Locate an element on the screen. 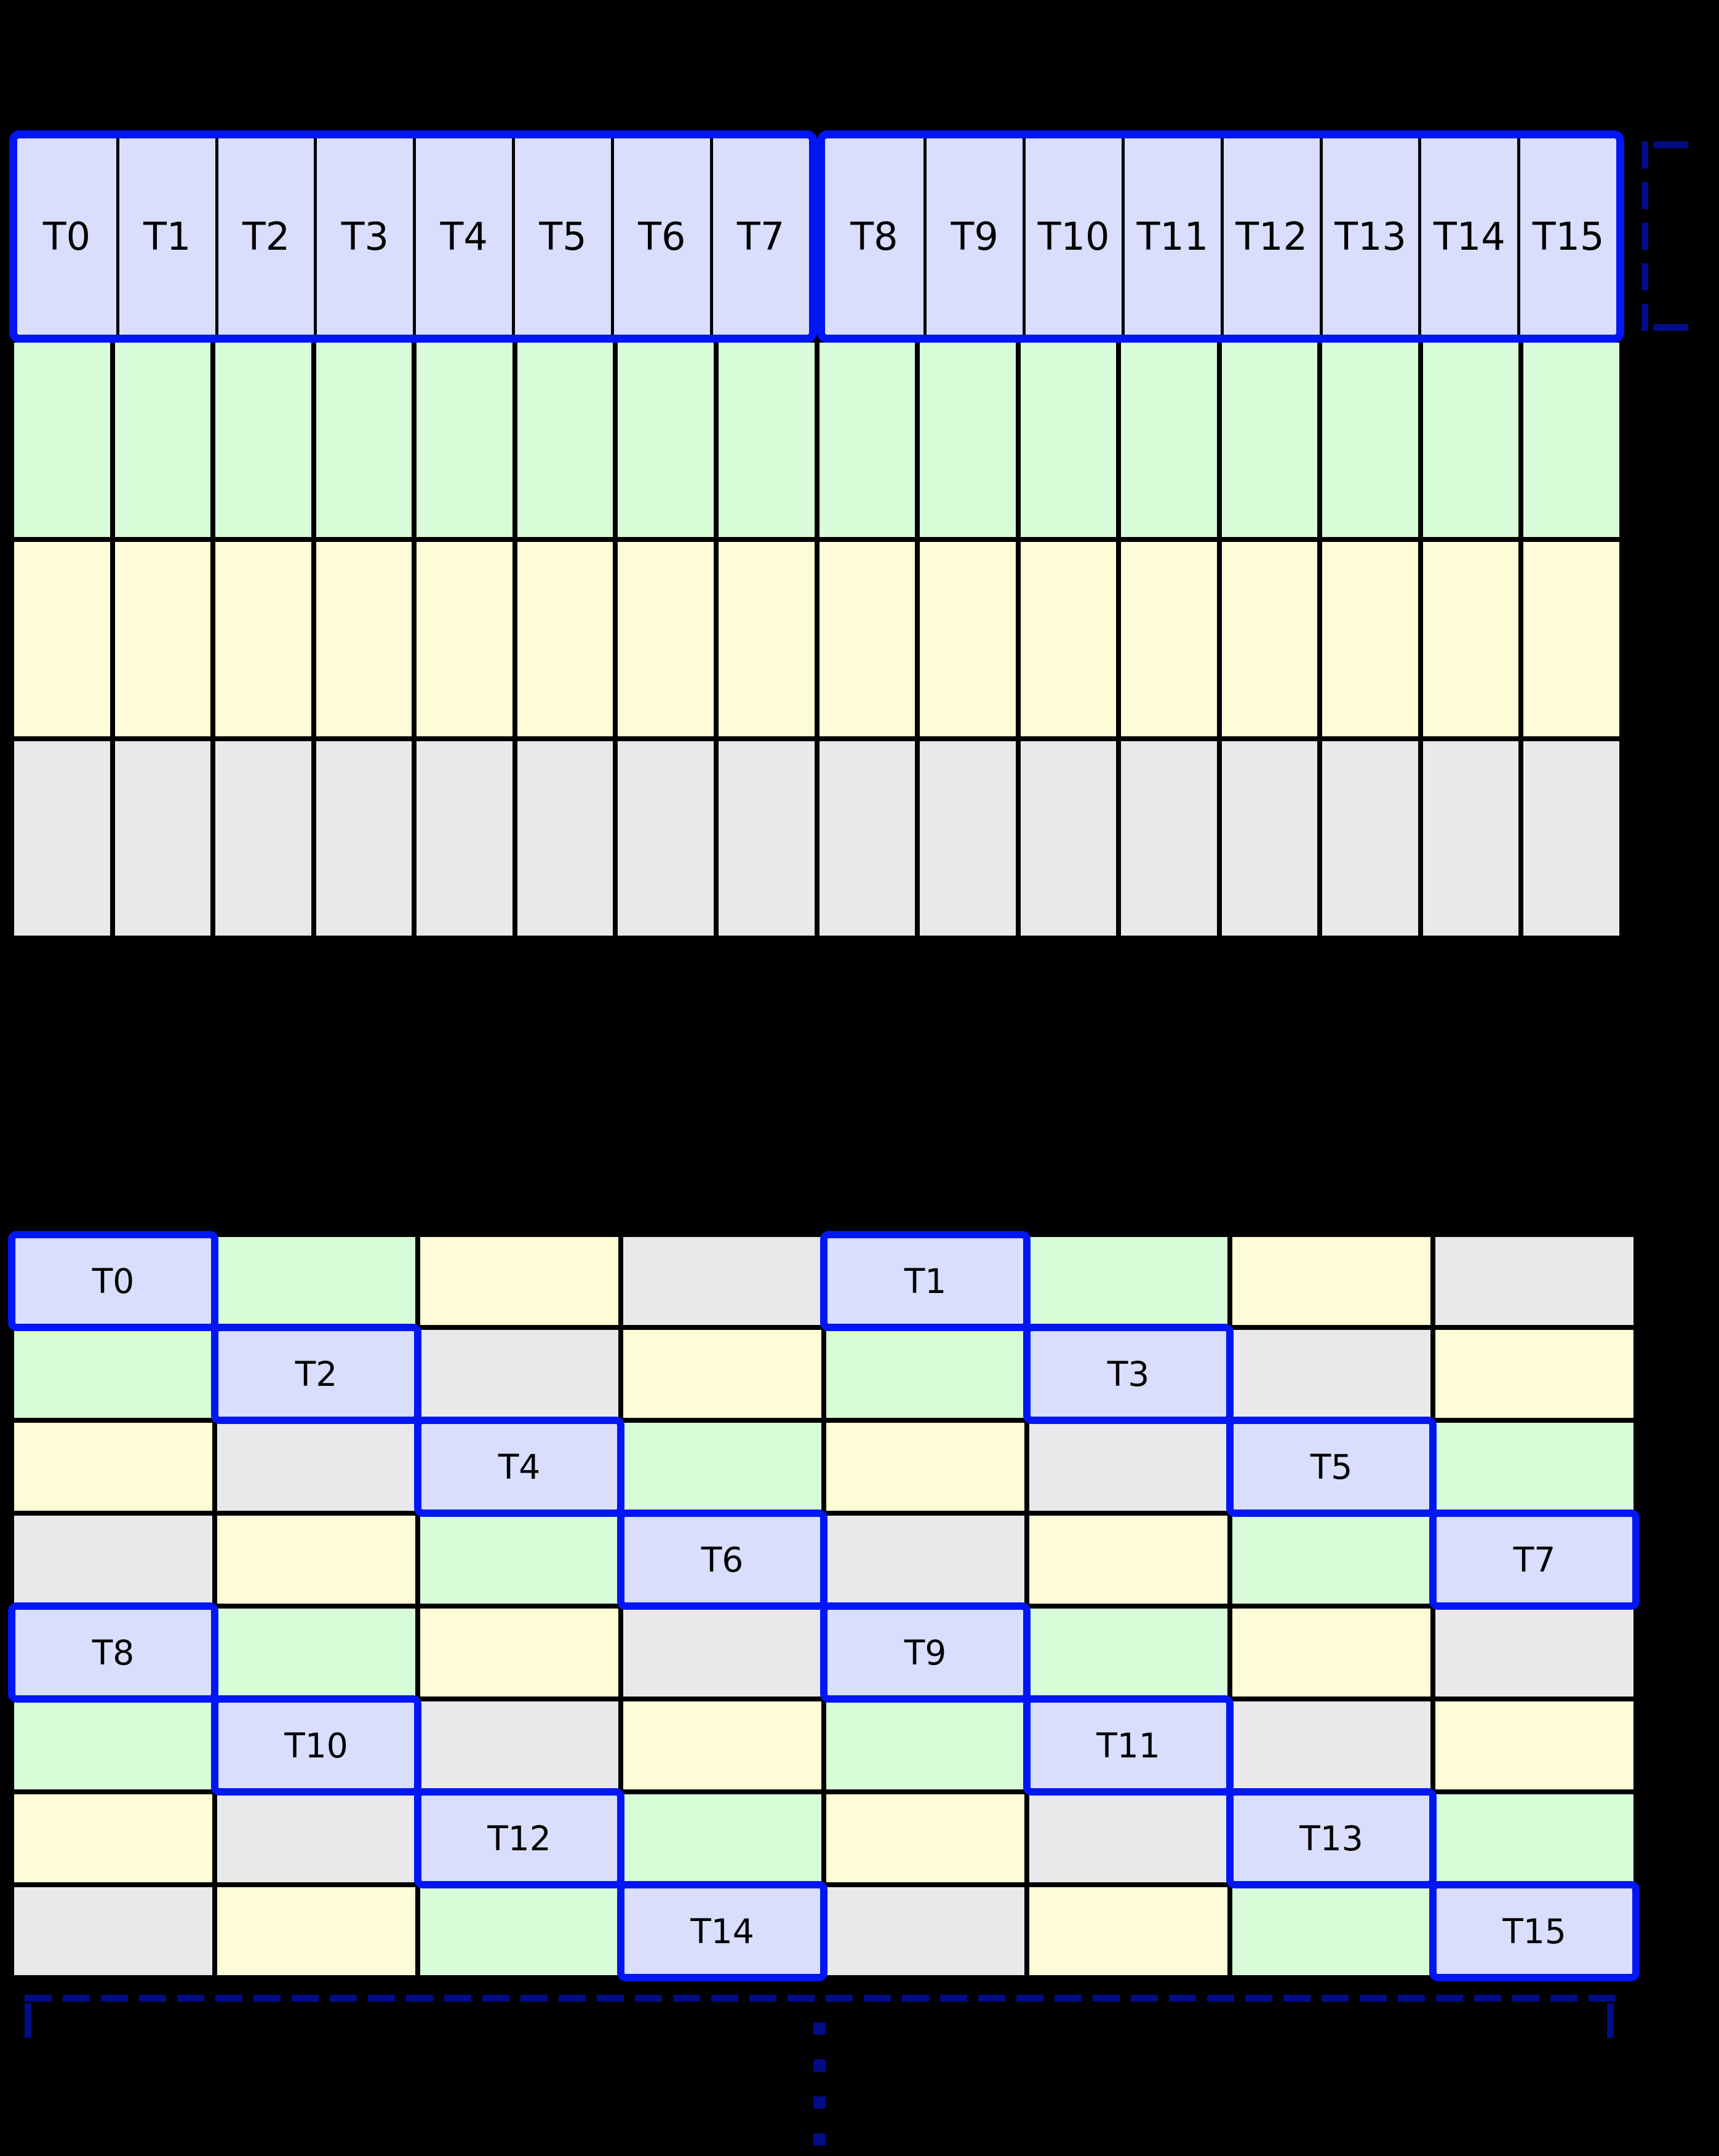 The image size is (1719, 2156). thread-cell-T6: T6 is located at coordinates (660, 236).